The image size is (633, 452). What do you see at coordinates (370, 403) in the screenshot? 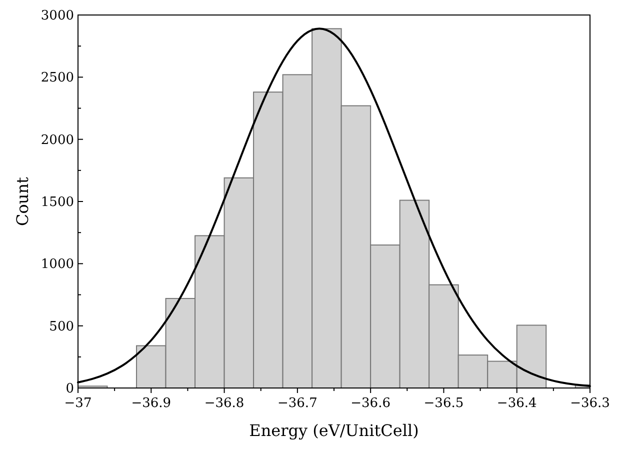
I see `x-tick-label: −36.6` at bounding box center [370, 403].